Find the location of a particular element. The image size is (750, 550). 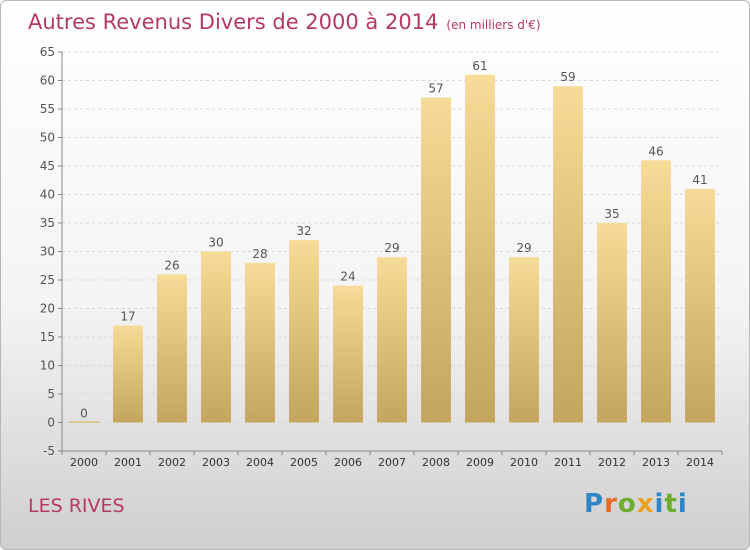

x-tick-label-2013: 2013 is located at coordinates (656, 462).